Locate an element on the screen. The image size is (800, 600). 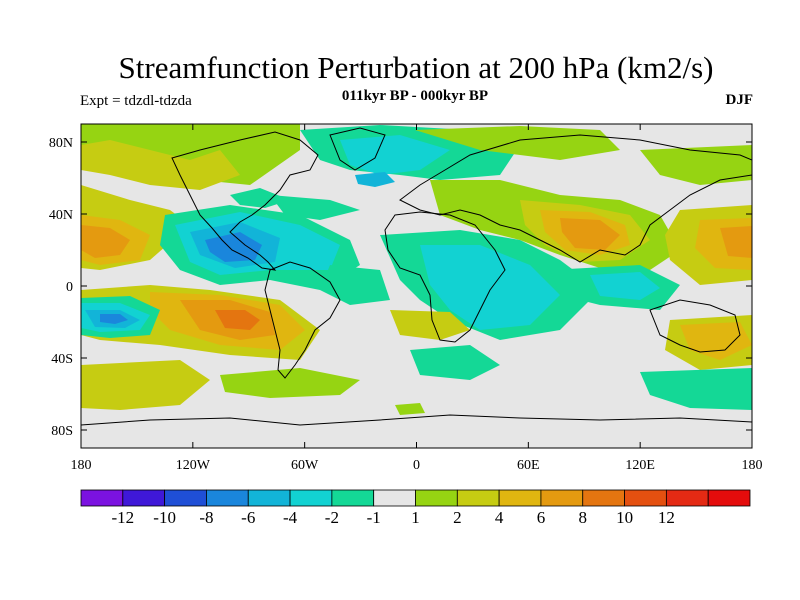
colorbar-label: -2 is located at coordinates (332, 517).